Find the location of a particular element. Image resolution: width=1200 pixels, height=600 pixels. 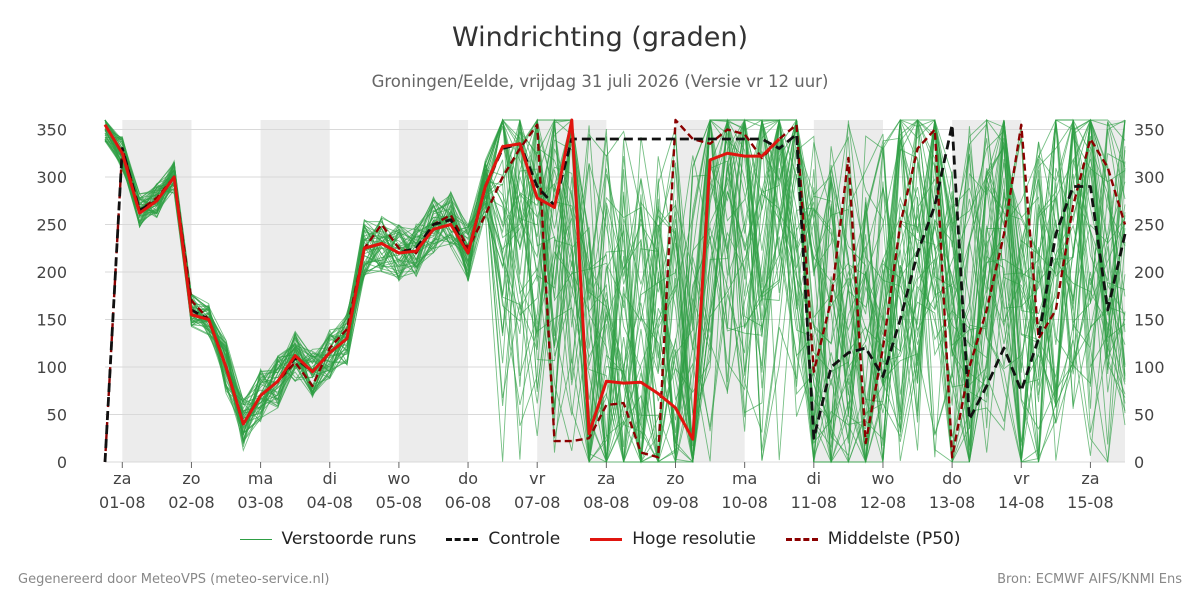

legend-label: Hoge resolutie is located at coordinates (694, 539).